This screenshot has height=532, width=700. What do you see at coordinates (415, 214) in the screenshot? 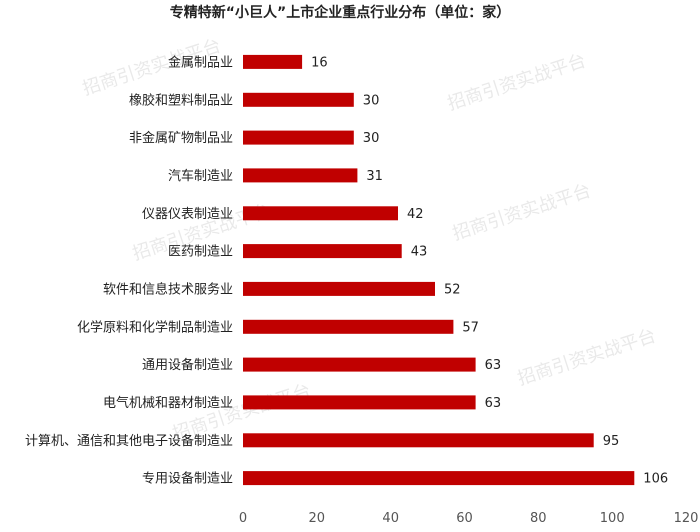
I see `data-label: 42` at bounding box center [415, 214].